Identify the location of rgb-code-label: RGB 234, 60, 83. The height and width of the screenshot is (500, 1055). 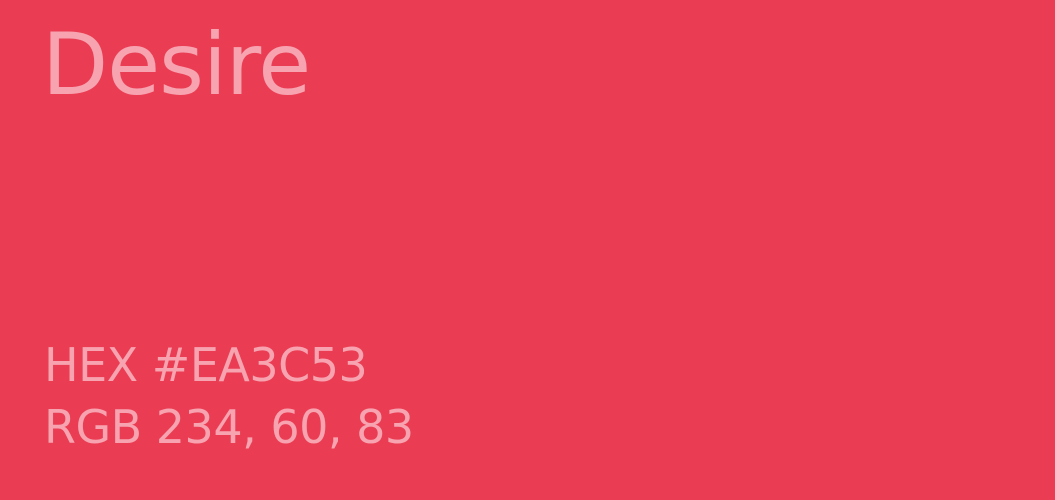
(229, 427).